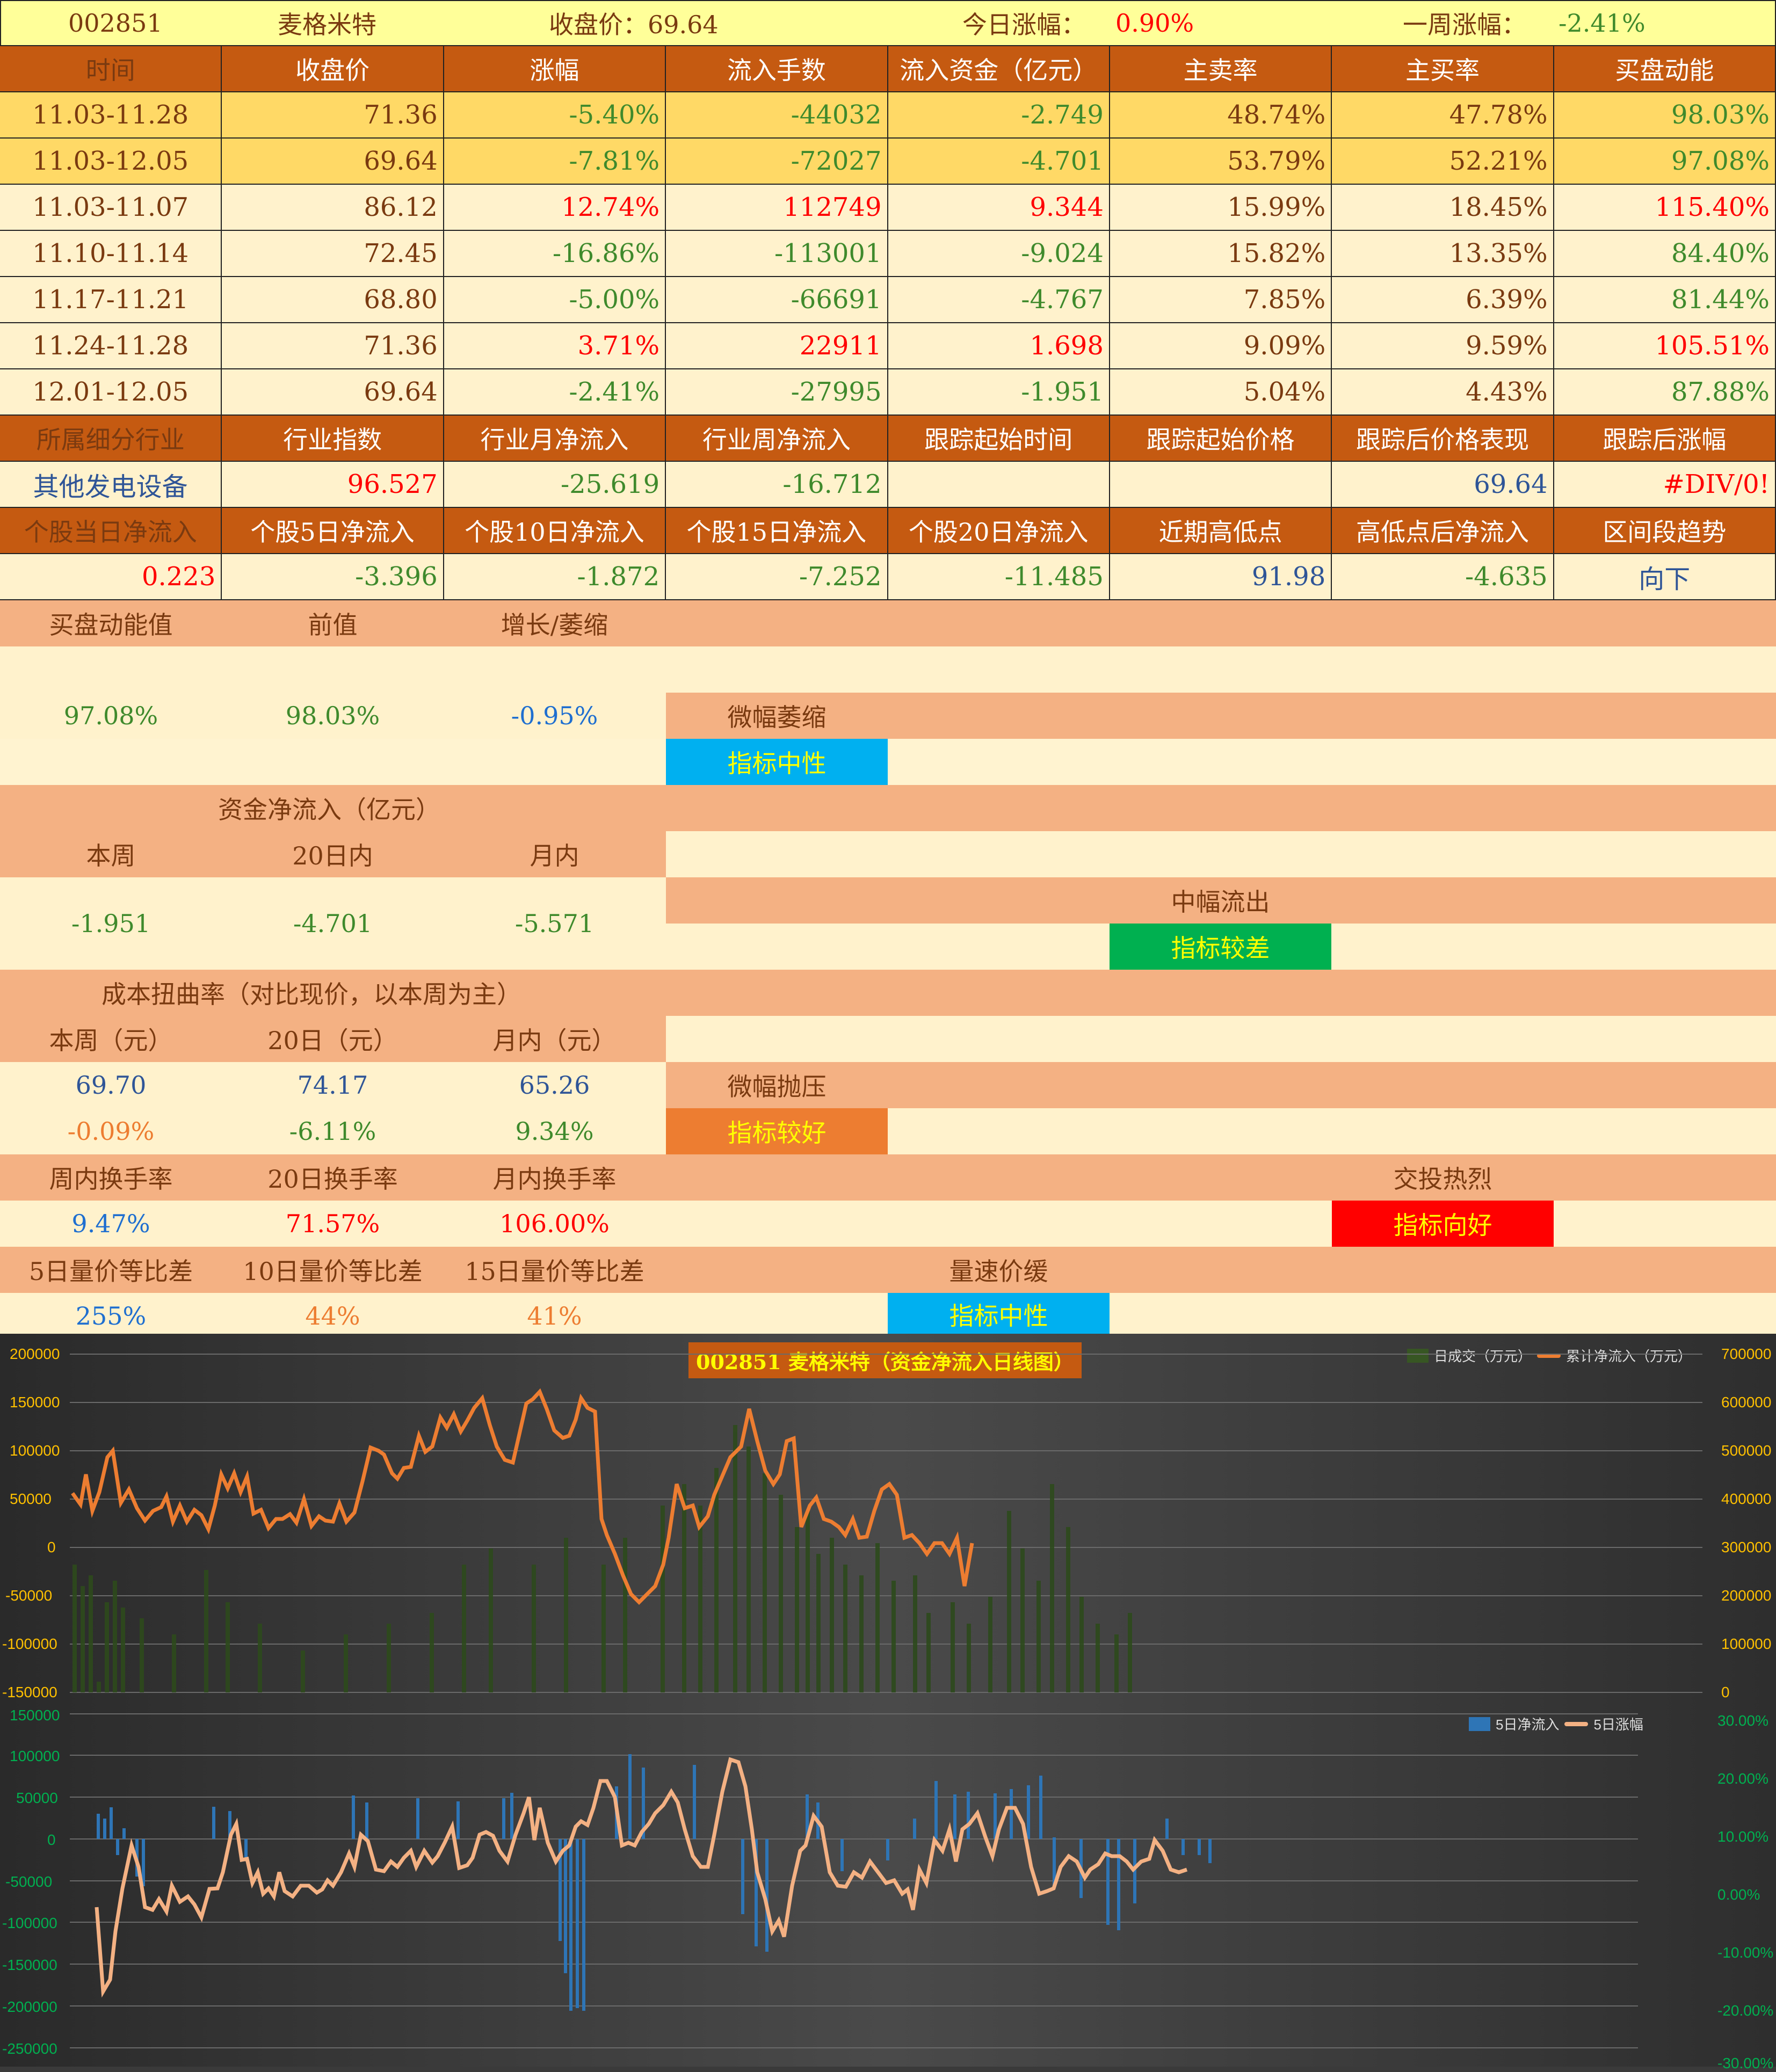 The height and width of the screenshot is (2072, 1776). What do you see at coordinates (999, 161) in the screenshot?
I see `cell-funds: -4.701` at bounding box center [999, 161].